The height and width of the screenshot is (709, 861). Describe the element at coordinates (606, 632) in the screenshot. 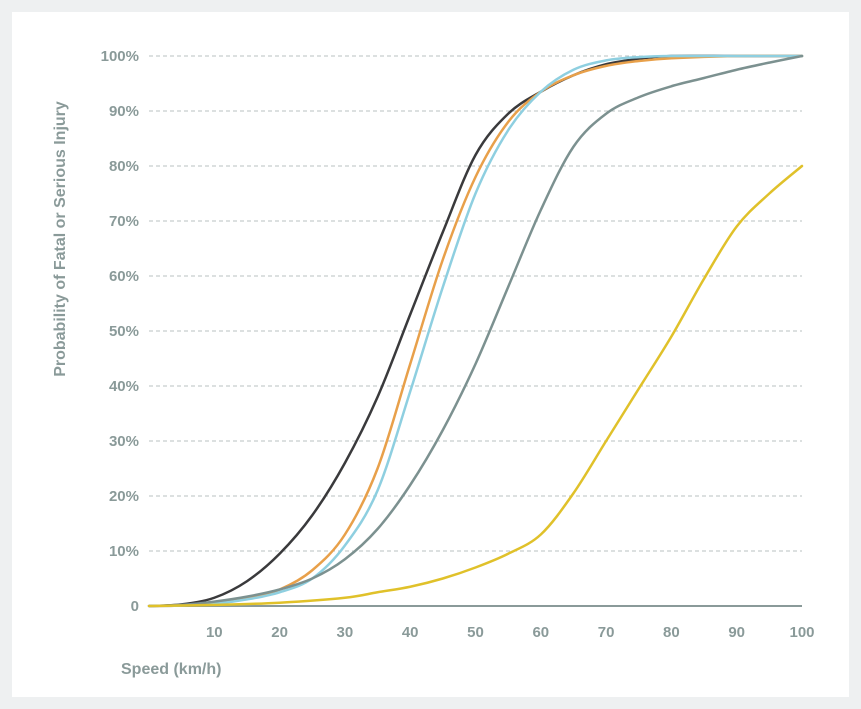

I see `x-tick-label: 70` at that location.